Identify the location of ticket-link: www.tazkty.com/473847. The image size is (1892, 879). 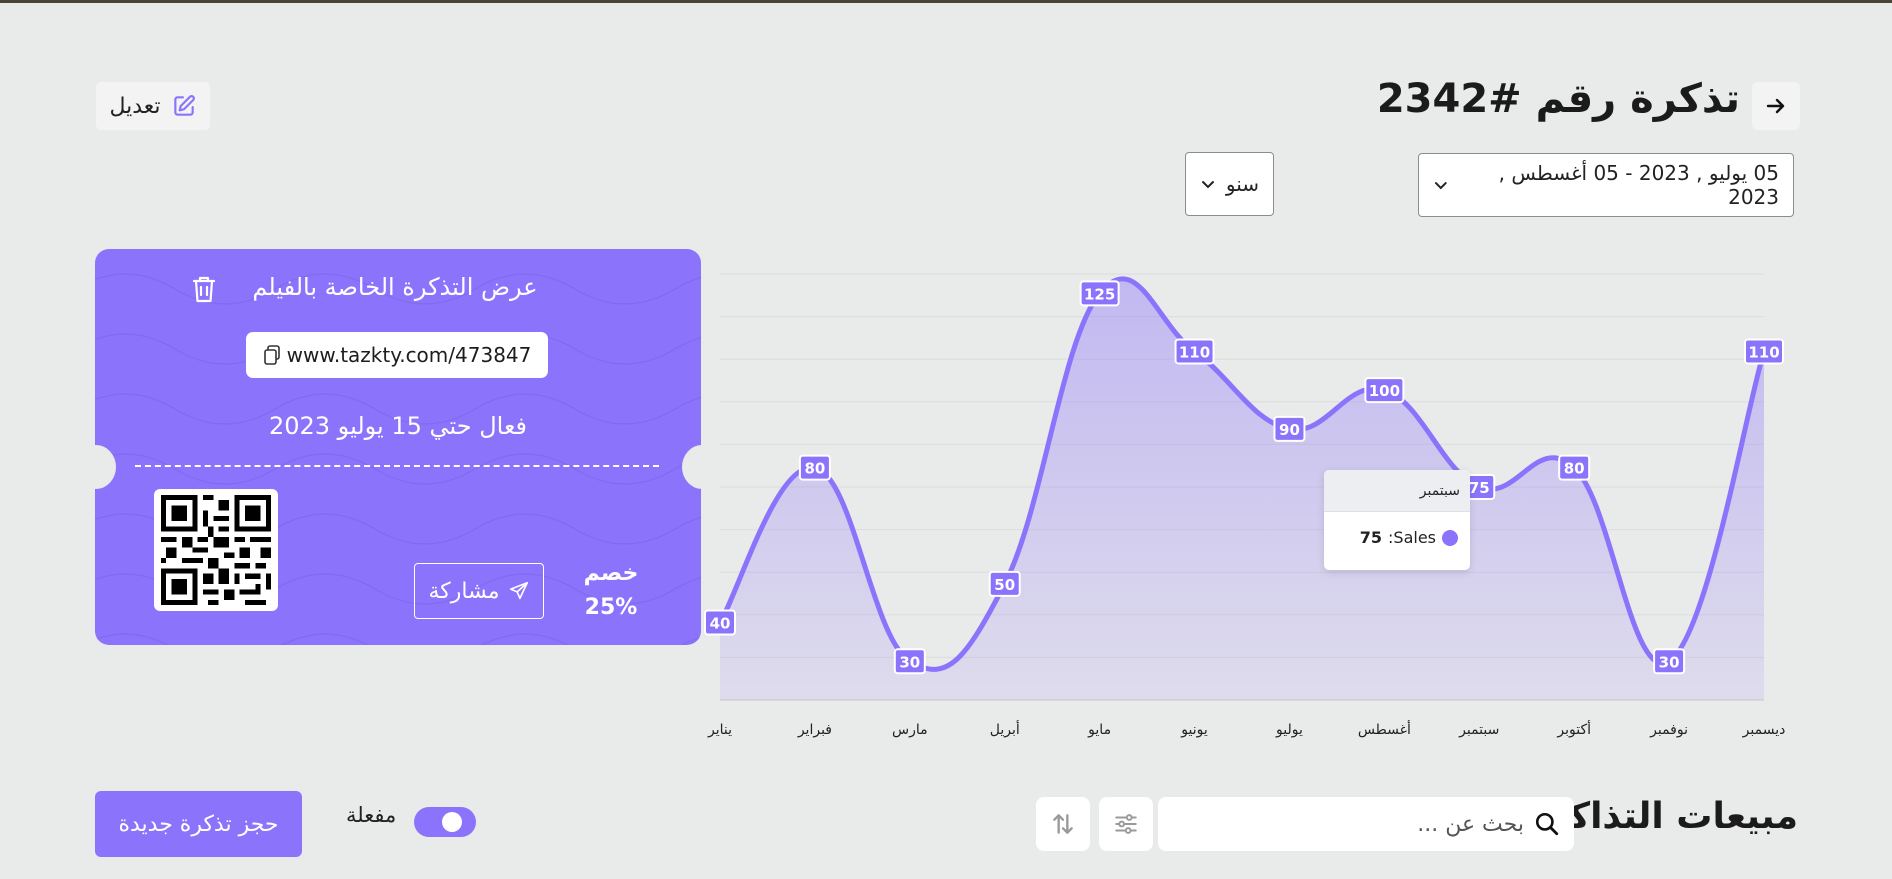
(397, 355).